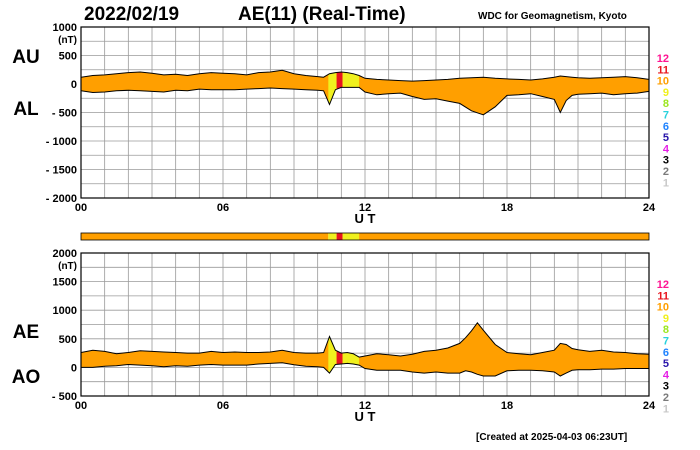 The height and width of the screenshot is (450, 700). Describe the element at coordinates (65, 283) in the screenshot. I see `y-tick-label: 1500` at that location.